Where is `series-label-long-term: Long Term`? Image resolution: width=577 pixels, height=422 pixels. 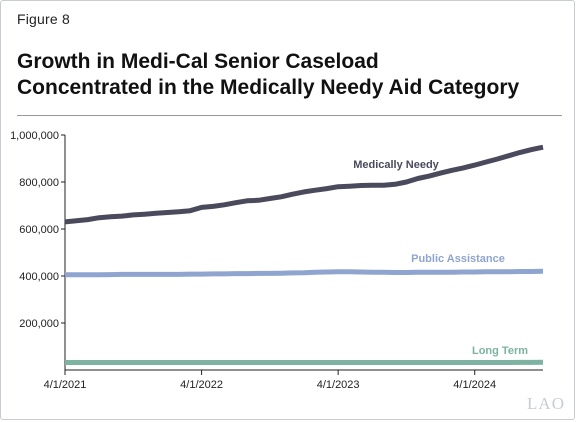 series-label-long-term: Long Term is located at coordinates (500, 351).